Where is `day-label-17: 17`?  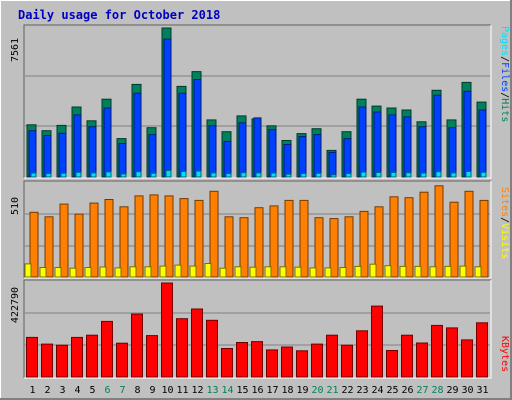 day-label-17: 17 is located at coordinates (272, 390).